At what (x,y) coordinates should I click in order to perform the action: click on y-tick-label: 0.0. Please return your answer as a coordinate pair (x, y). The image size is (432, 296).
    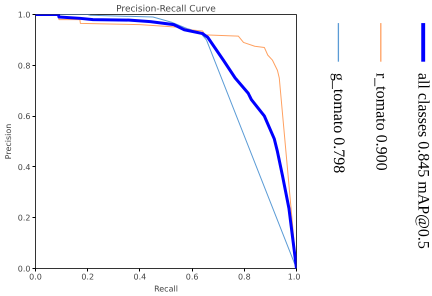
    Looking at the image, I should click on (24, 269).